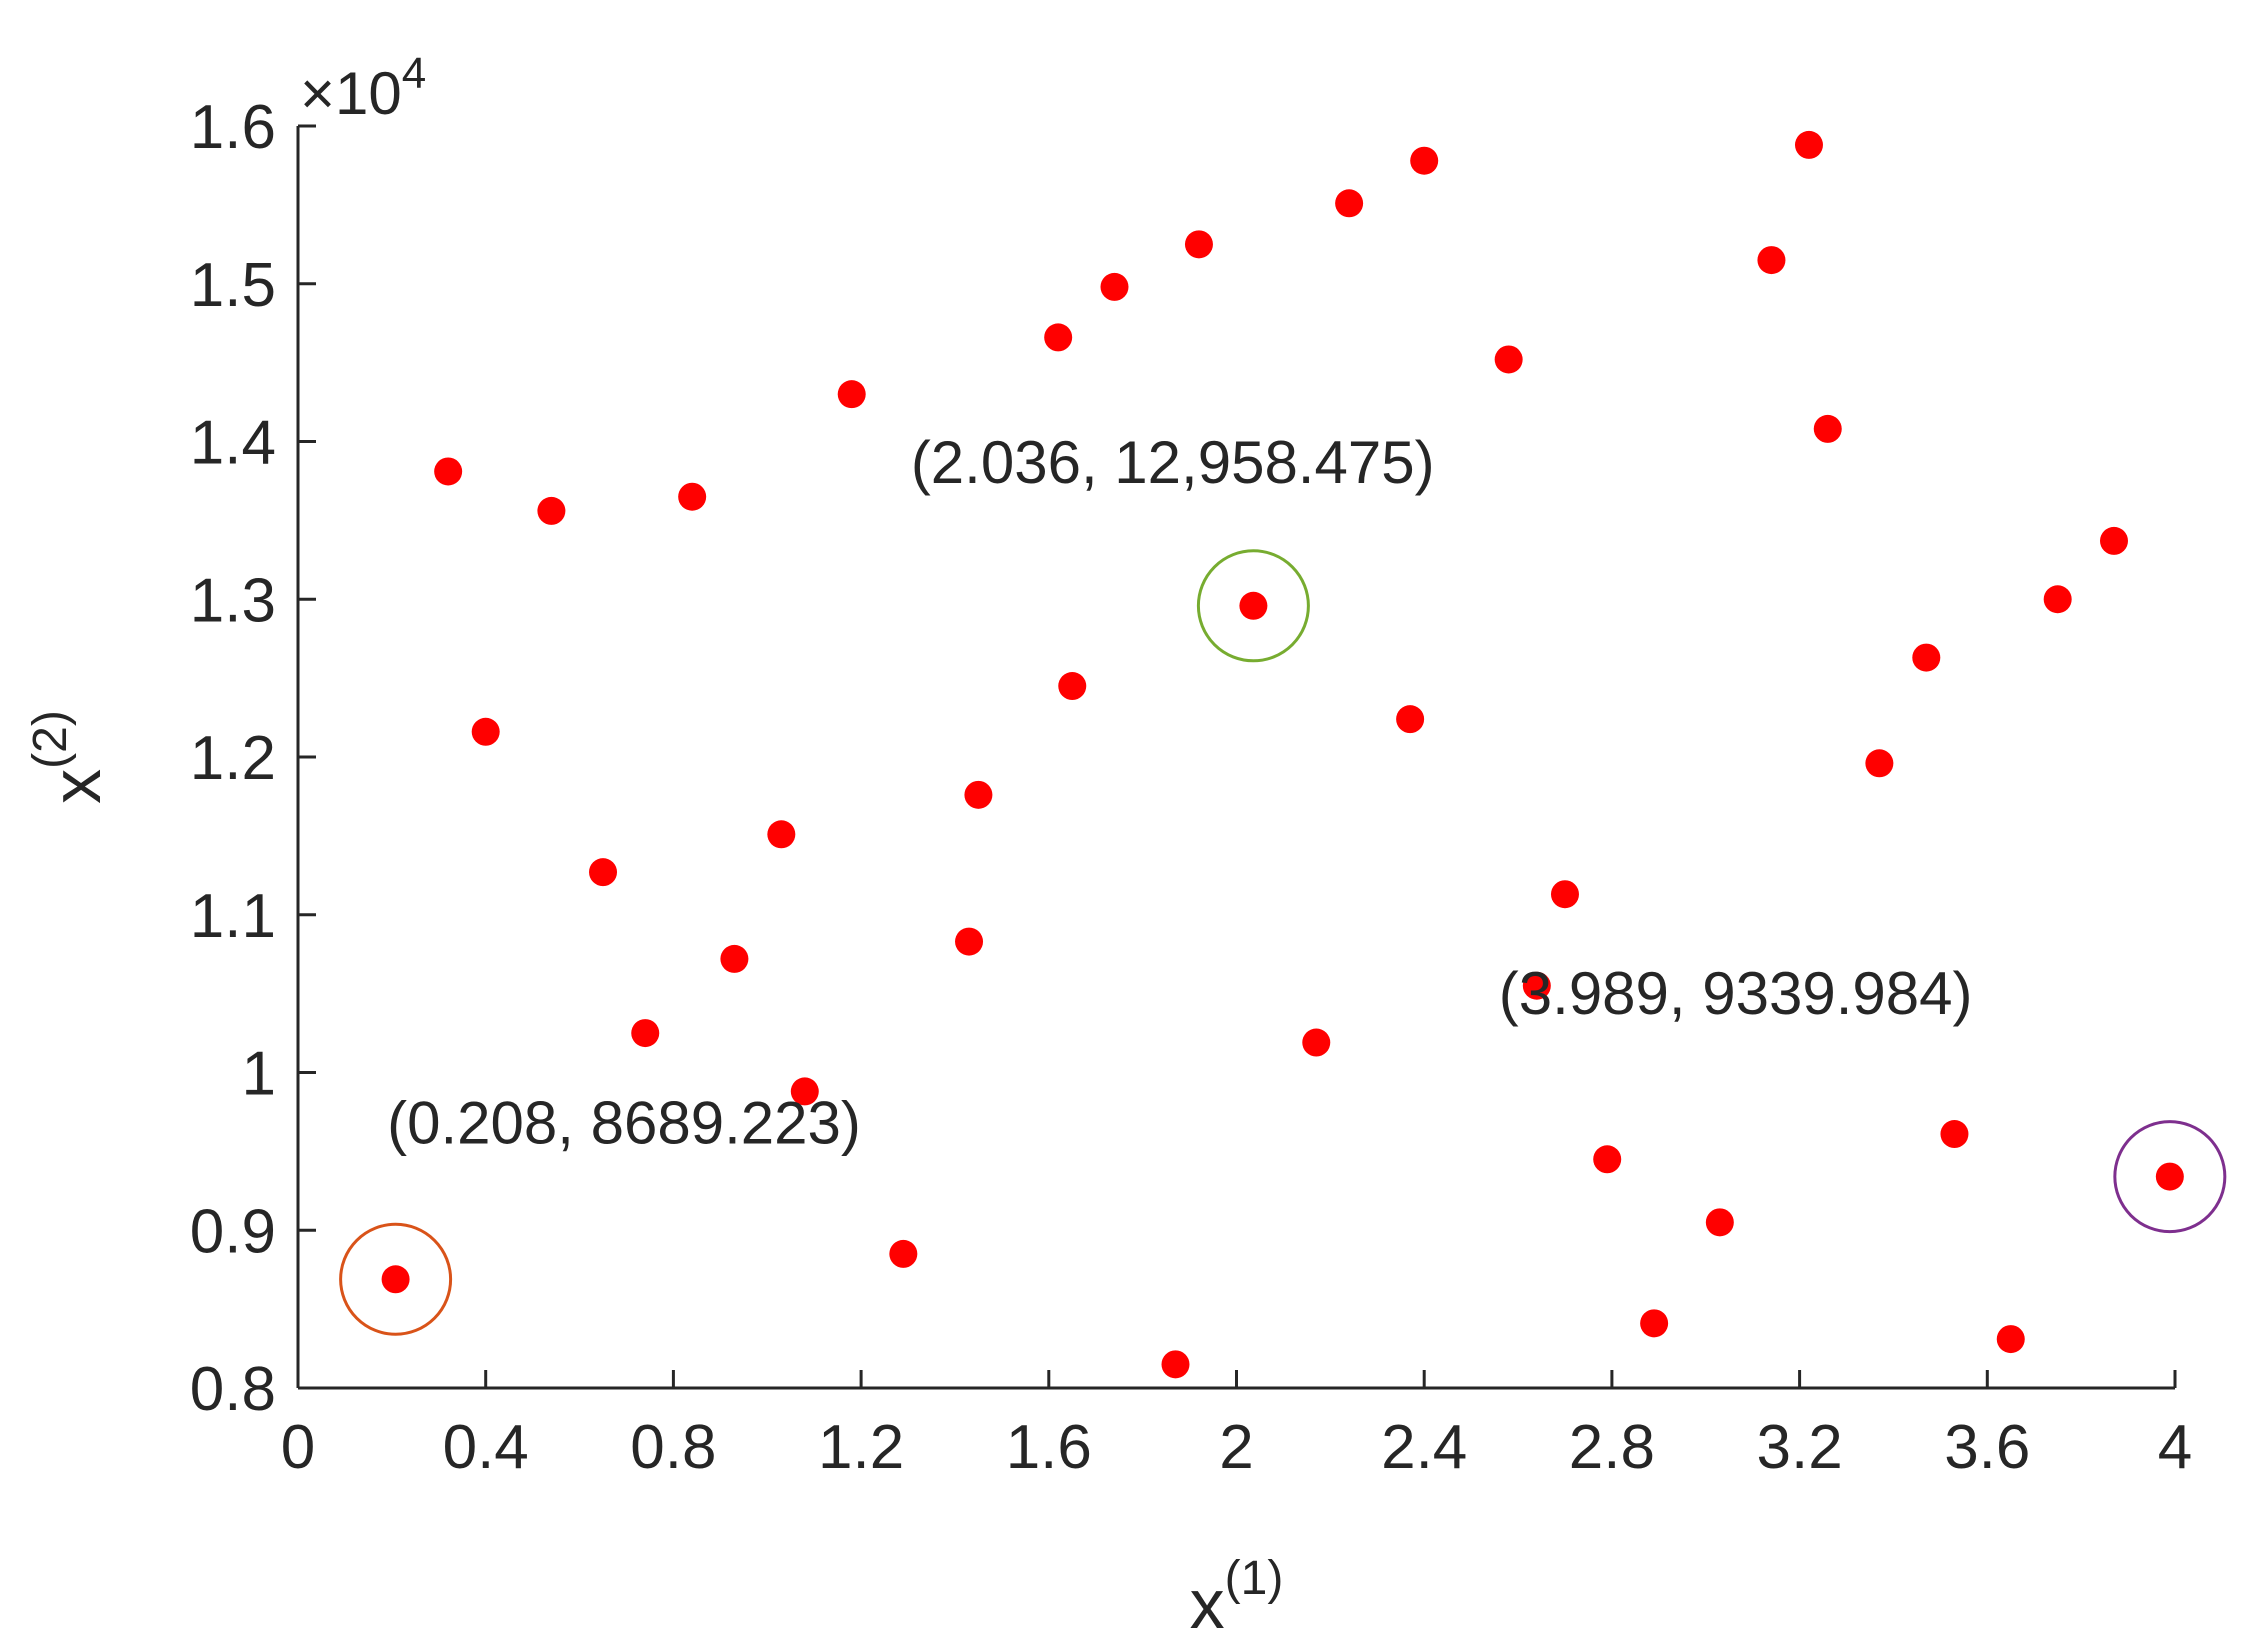 The image size is (2246, 1650). I want to click on point-annotation: (2.036, 12,958.475), so click(1173, 462).